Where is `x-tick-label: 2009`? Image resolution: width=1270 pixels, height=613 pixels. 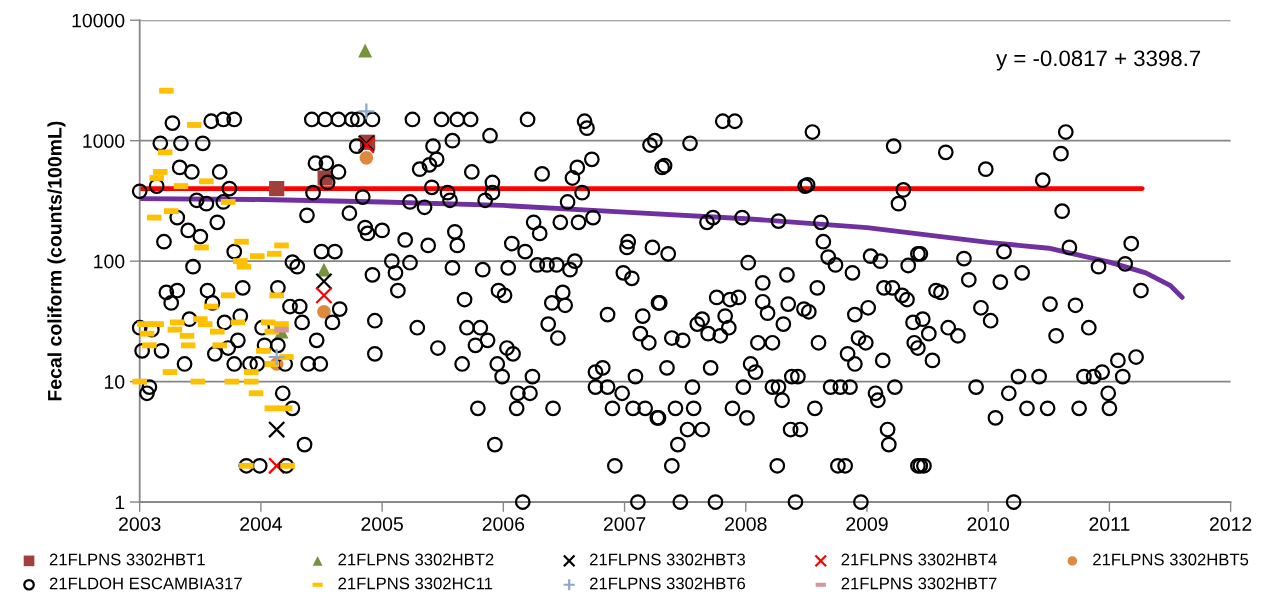 x-tick-label: 2009 is located at coordinates (867, 524).